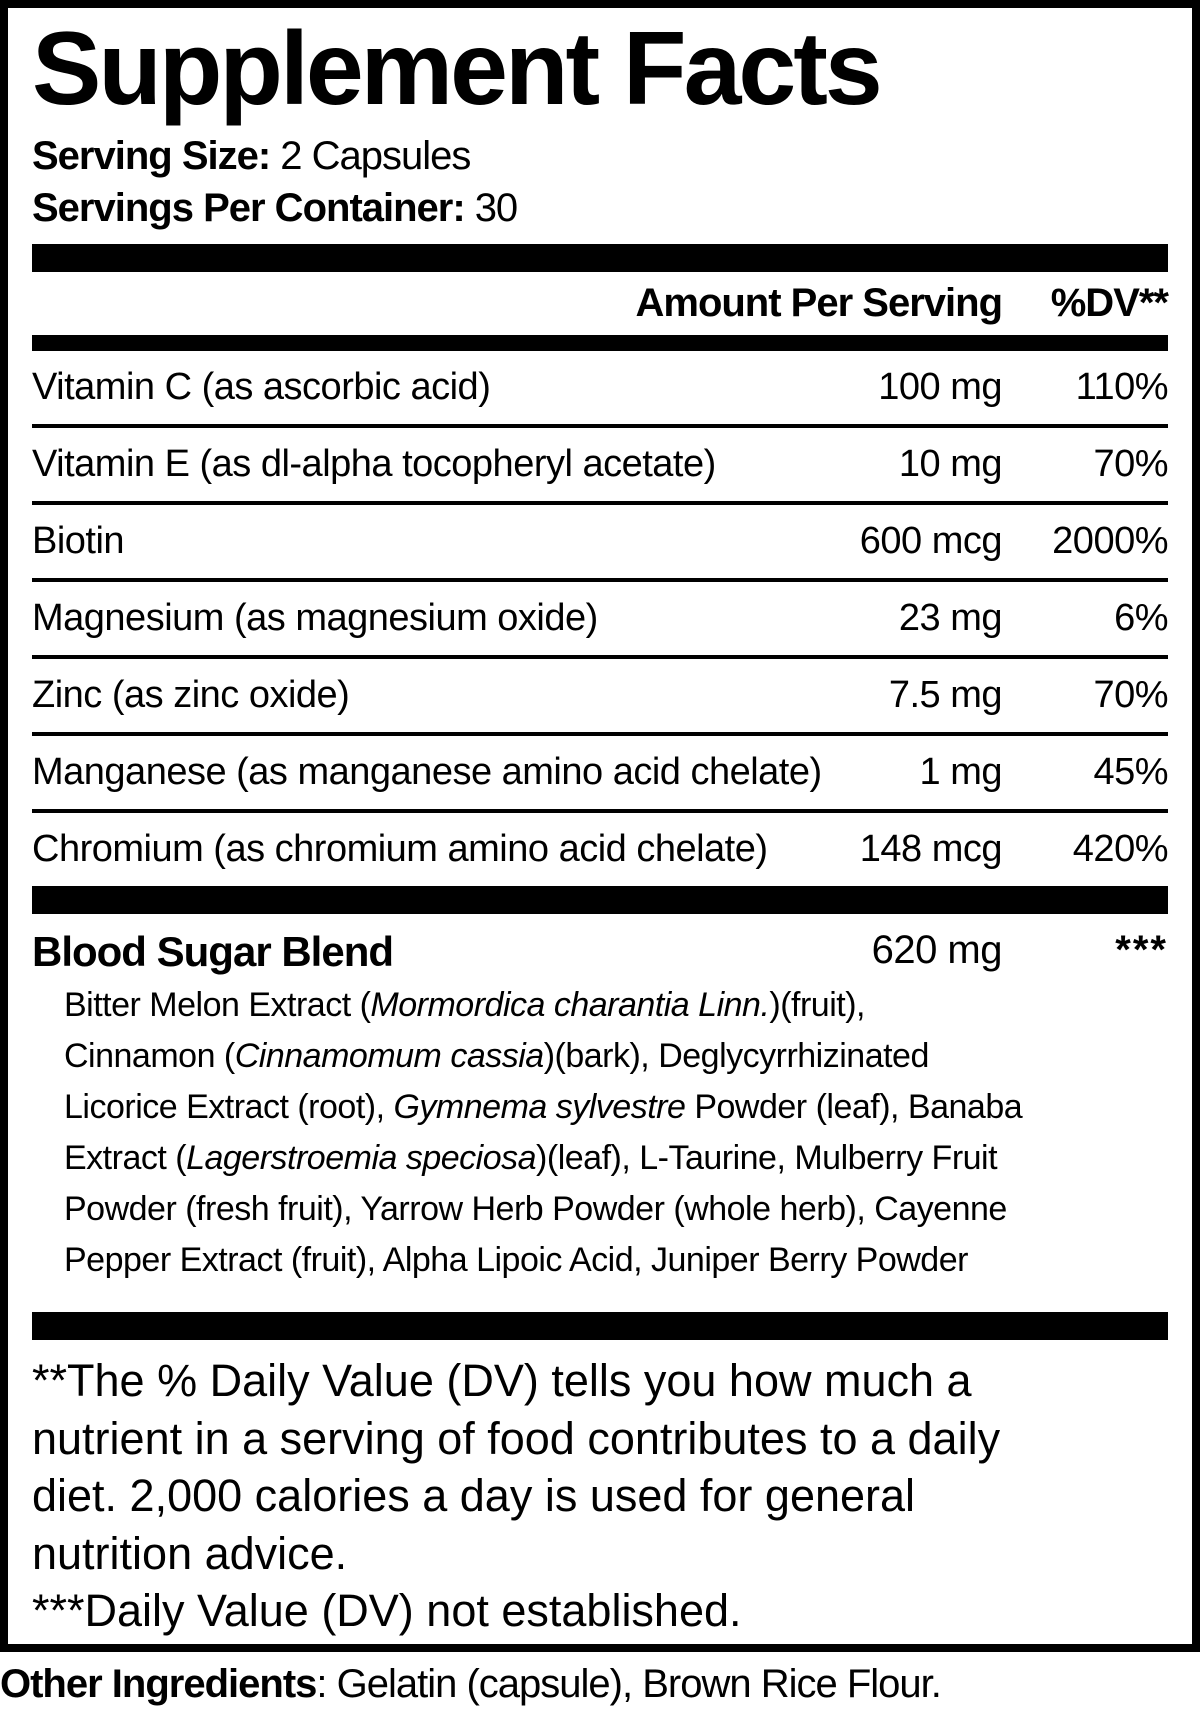  What do you see at coordinates (600, 900) in the screenshot?
I see `divider-bar-blend` at bounding box center [600, 900].